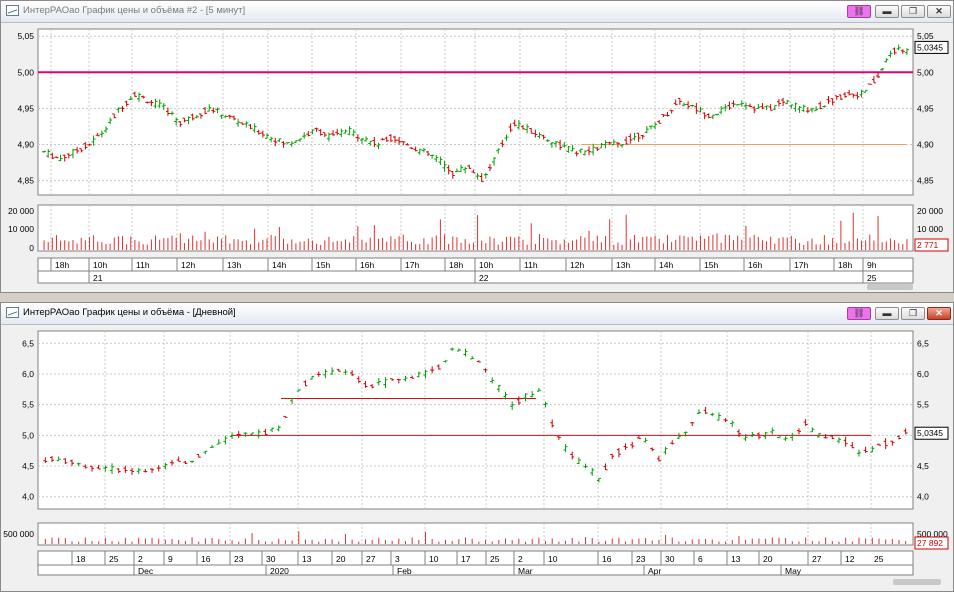  Describe the element at coordinates (475, 534) in the screenshot. I see `volume-panel` at that location.